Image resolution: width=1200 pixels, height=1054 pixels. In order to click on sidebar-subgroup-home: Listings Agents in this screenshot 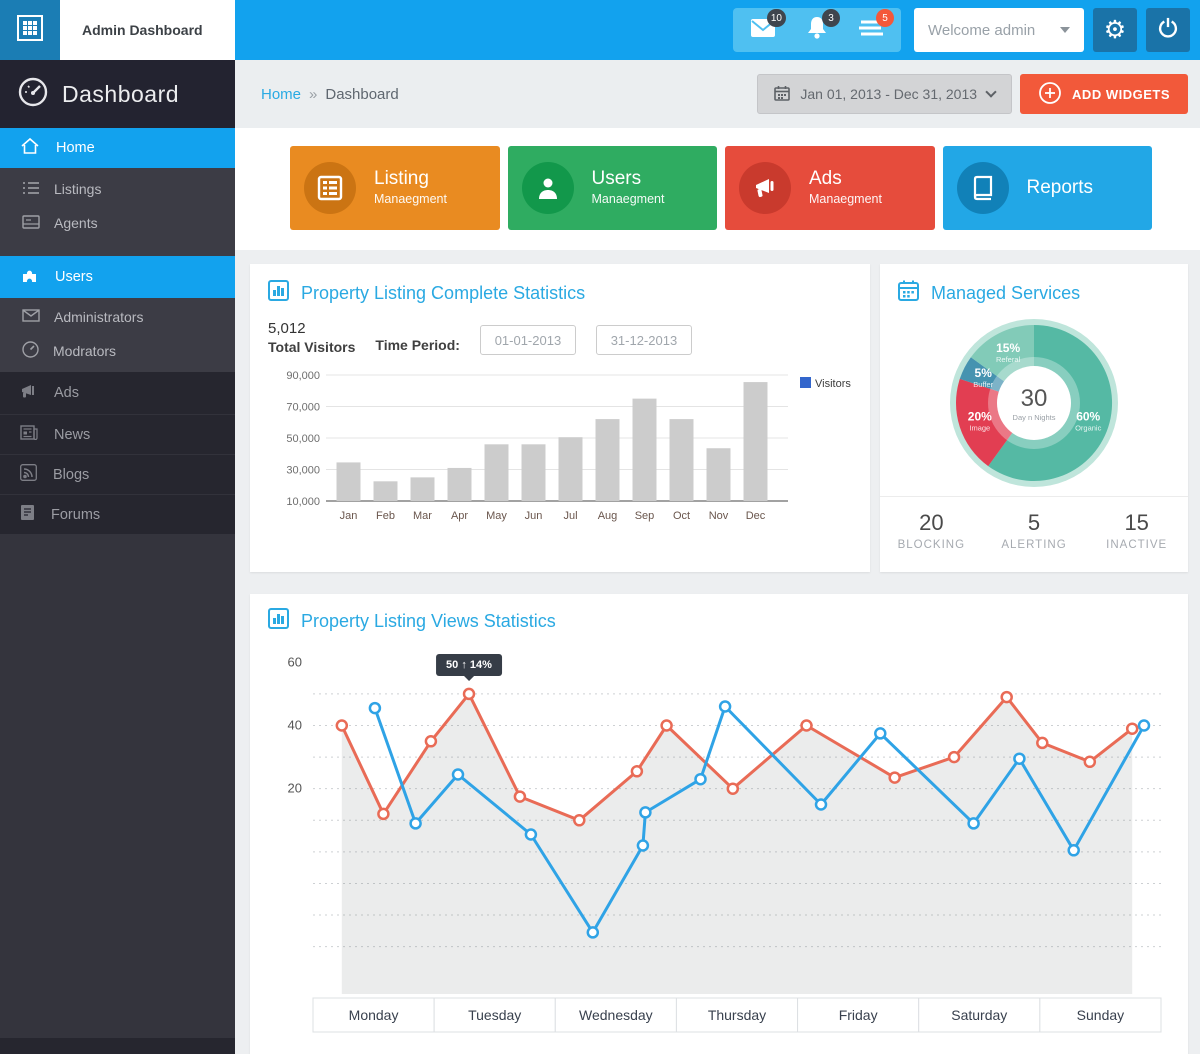, I will do `click(117, 212)`.